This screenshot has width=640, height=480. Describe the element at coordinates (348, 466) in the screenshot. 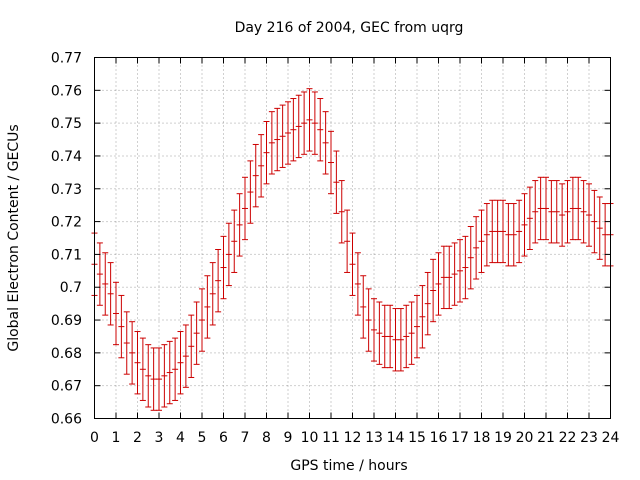

I see `x-axis-label: GPS time / hours` at that location.